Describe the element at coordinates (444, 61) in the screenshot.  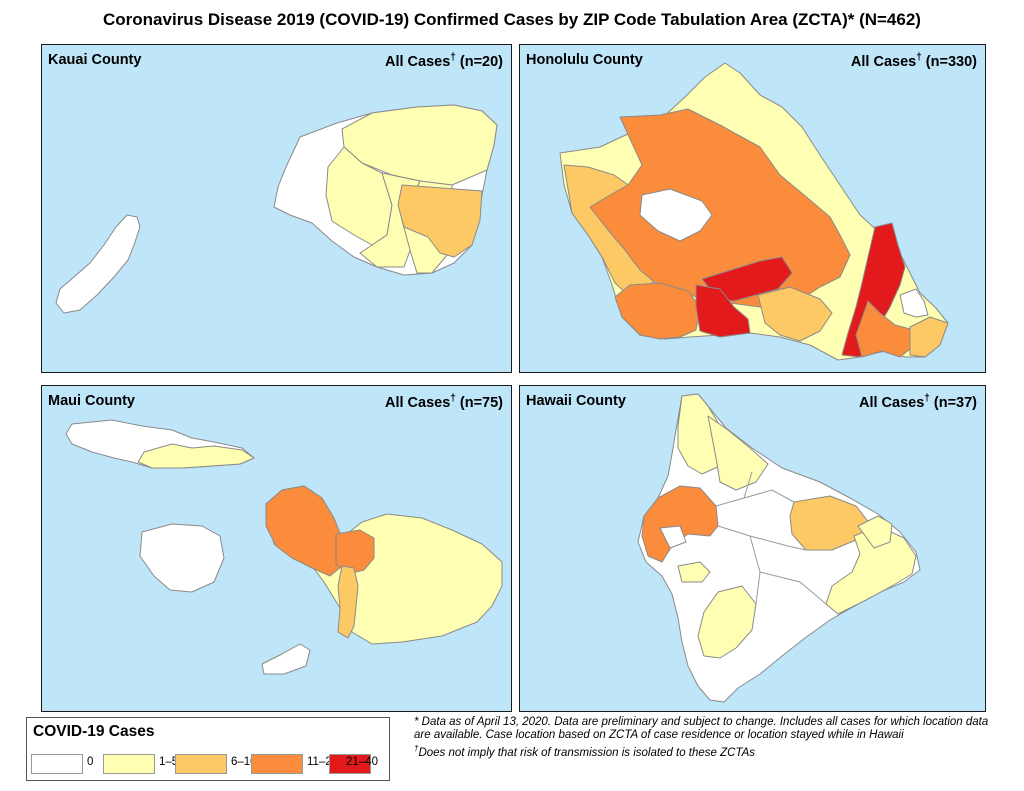
I see `kauai-cases-label: All Cases† (n=20)` at that location.